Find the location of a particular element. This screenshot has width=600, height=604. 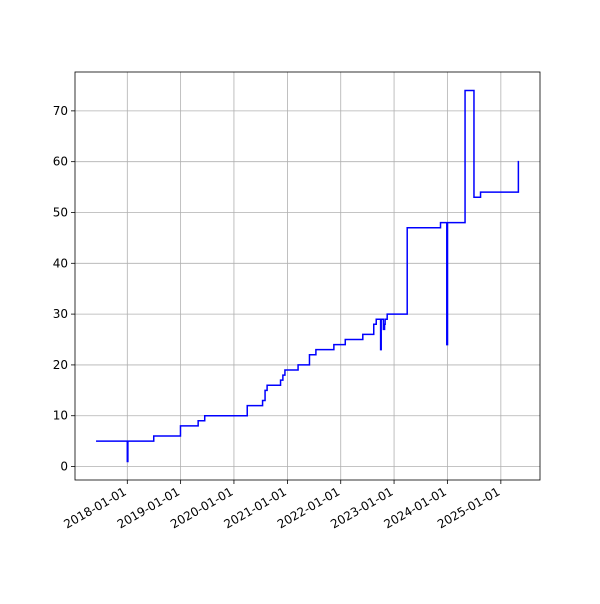

y-tick-label: 30 is located at coordinates (60, 314).